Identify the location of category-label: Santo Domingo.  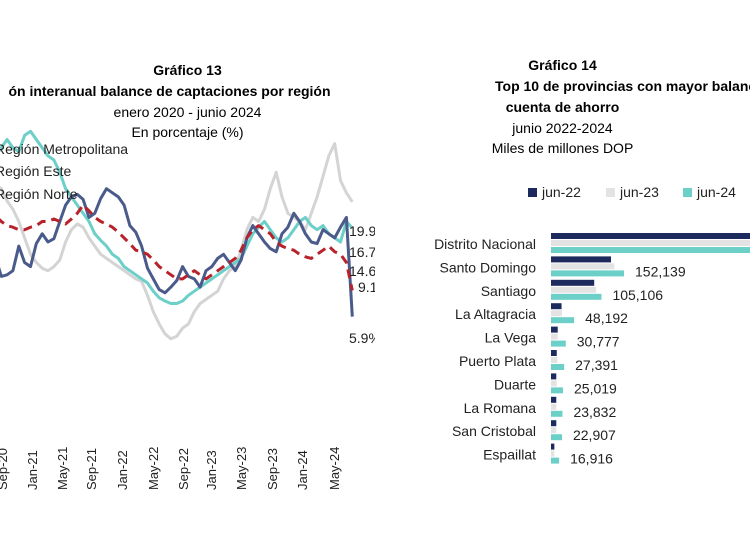
(487, 267).